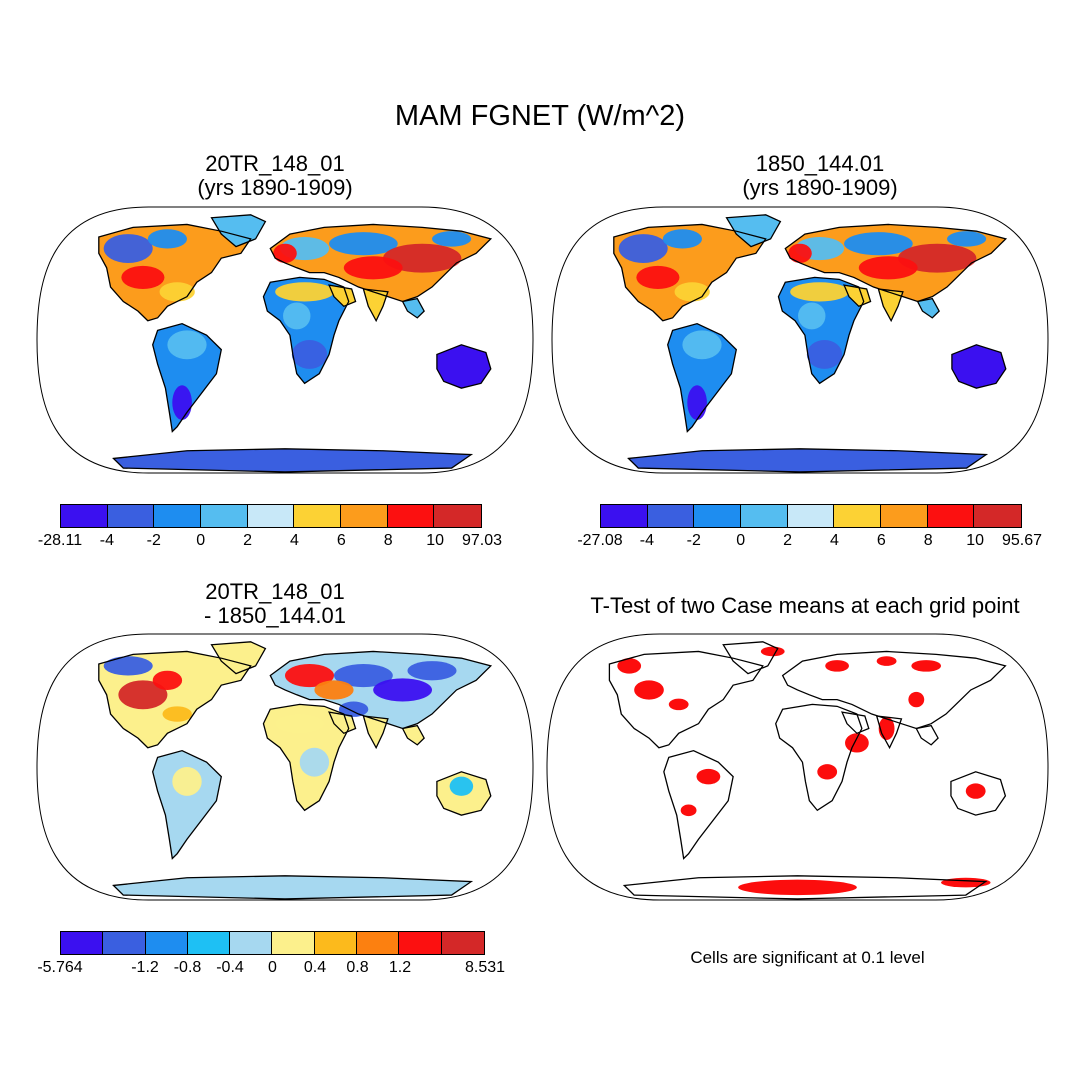  Describe the element at coordinates (342, 723) in the screenshot. I see `coastline-arabia` at that location.